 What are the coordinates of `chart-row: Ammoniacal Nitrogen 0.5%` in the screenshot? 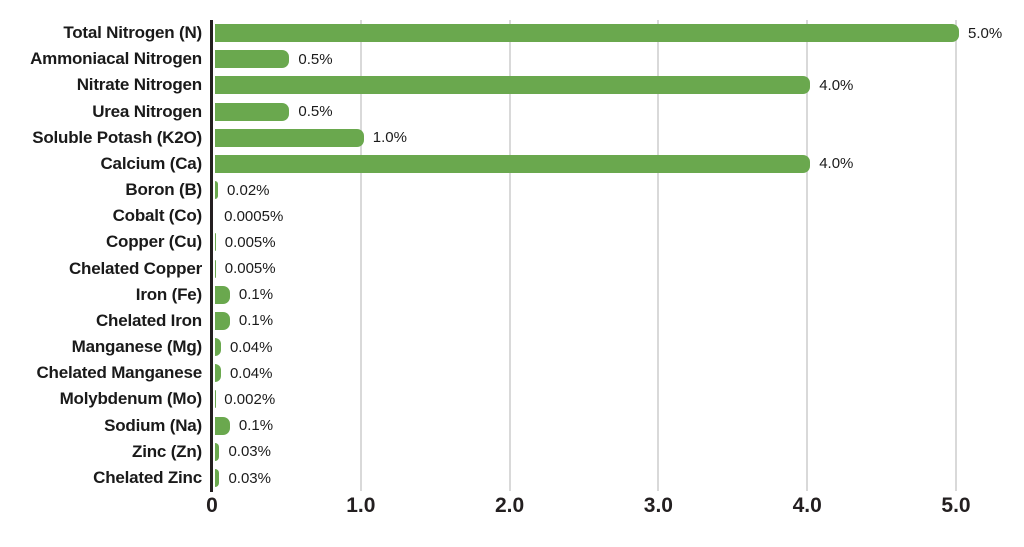 It's located at (512, 59).